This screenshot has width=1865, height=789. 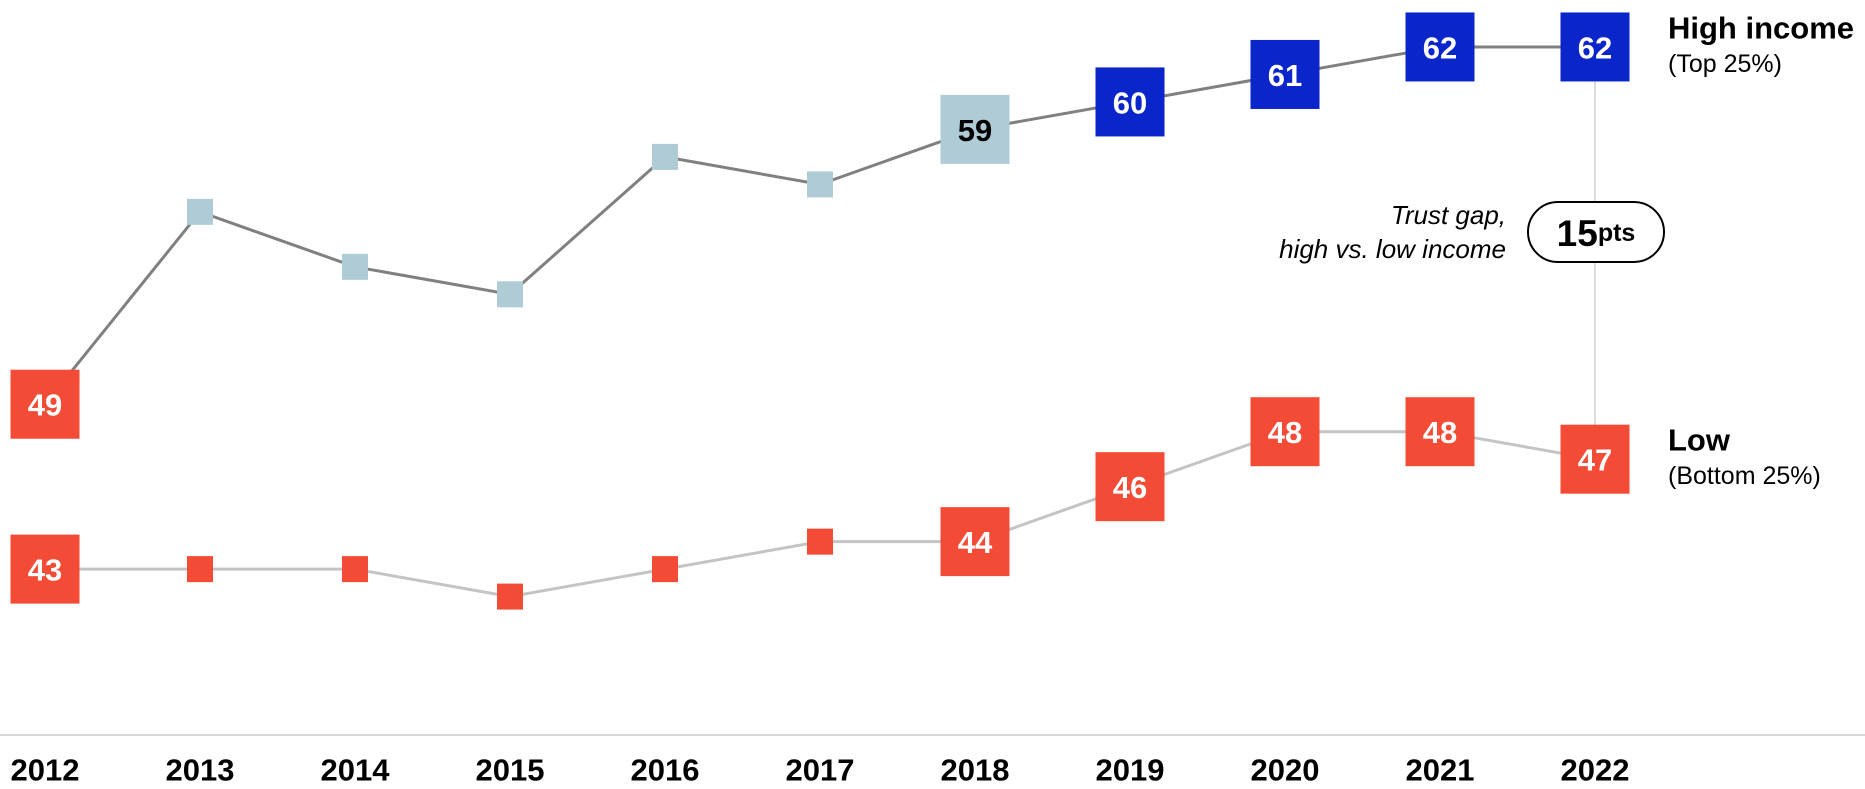 I want to click on value-label: 59, so click(x=975, y=130).